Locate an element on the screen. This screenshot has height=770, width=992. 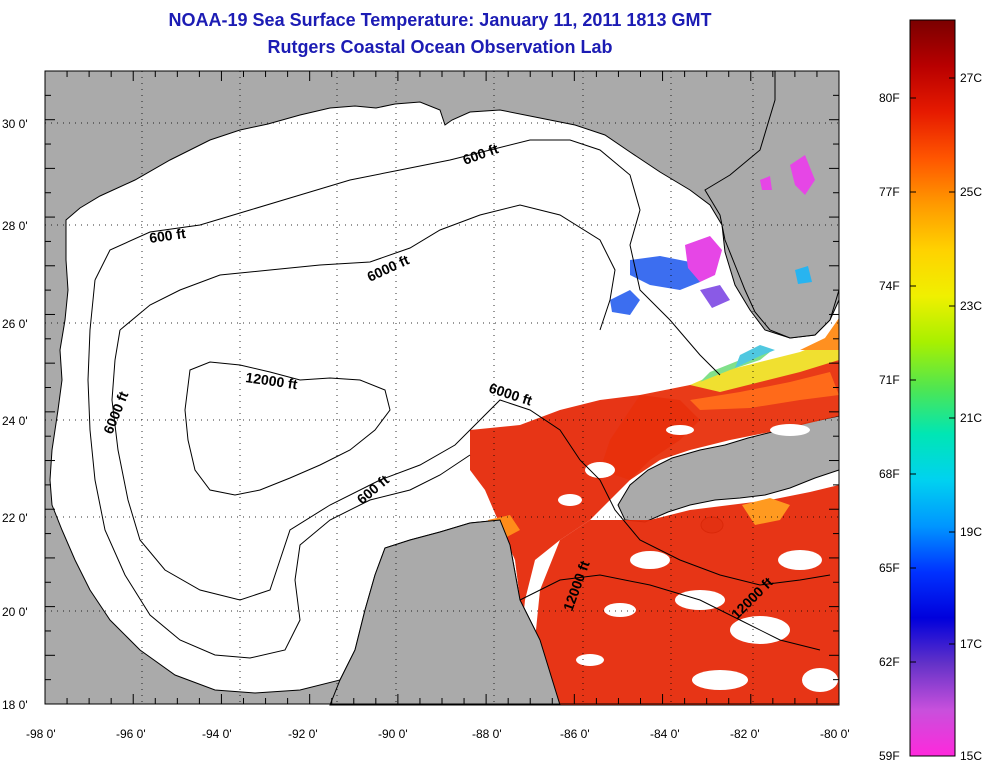
lon-label: -88 0' is located at coordinates (487, 734).